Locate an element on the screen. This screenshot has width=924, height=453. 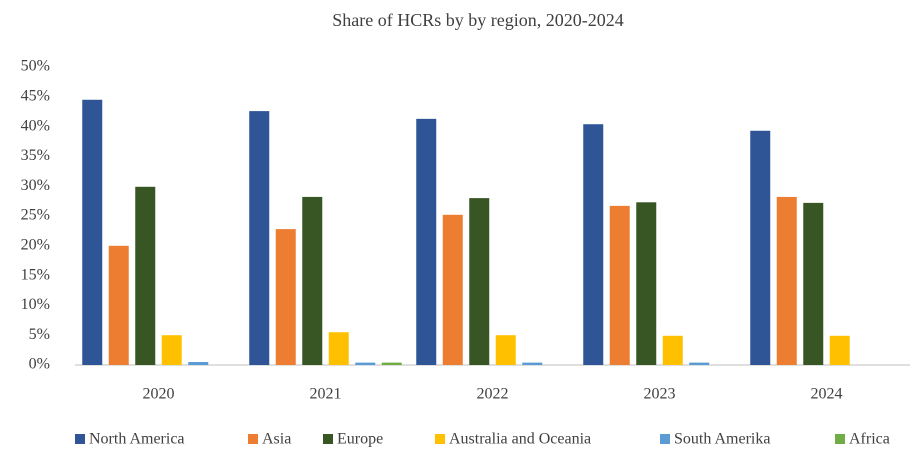
x-tick-label: 2020 is located at coordinates (159, 394).